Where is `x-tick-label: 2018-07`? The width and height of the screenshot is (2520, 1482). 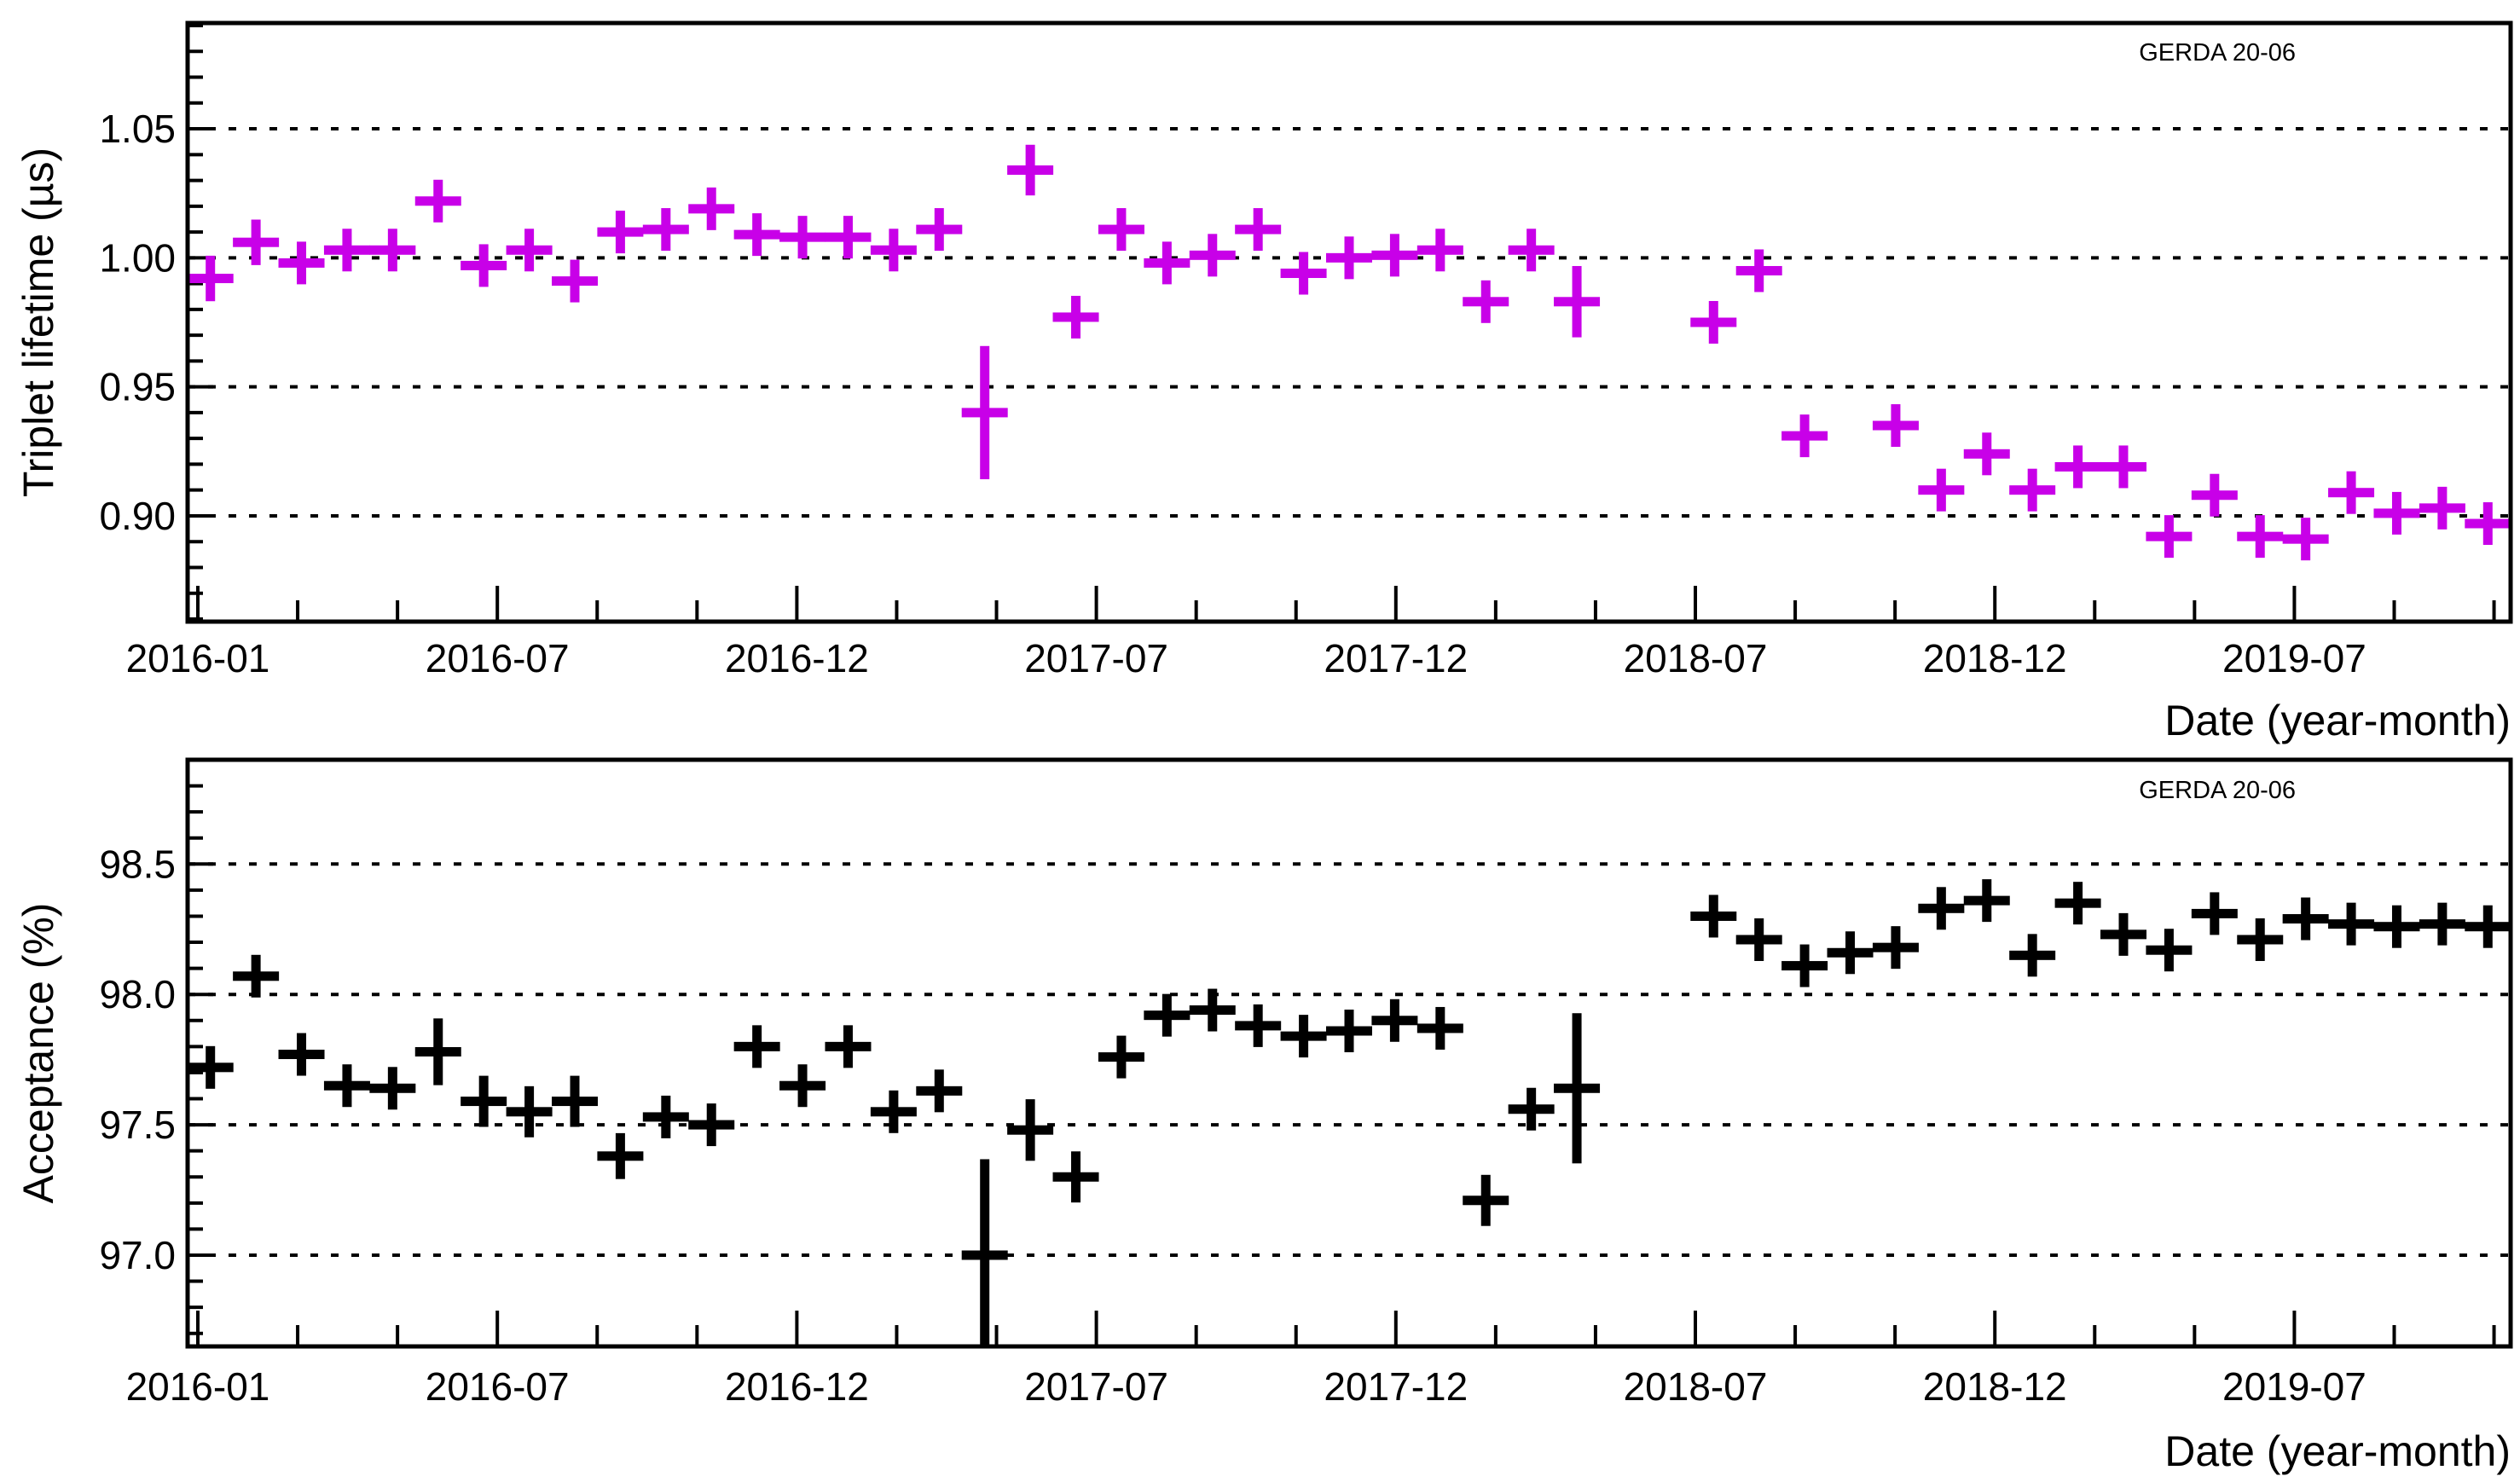
x-tick-label: 2018-07 is located at coordinates (1696, 1386).